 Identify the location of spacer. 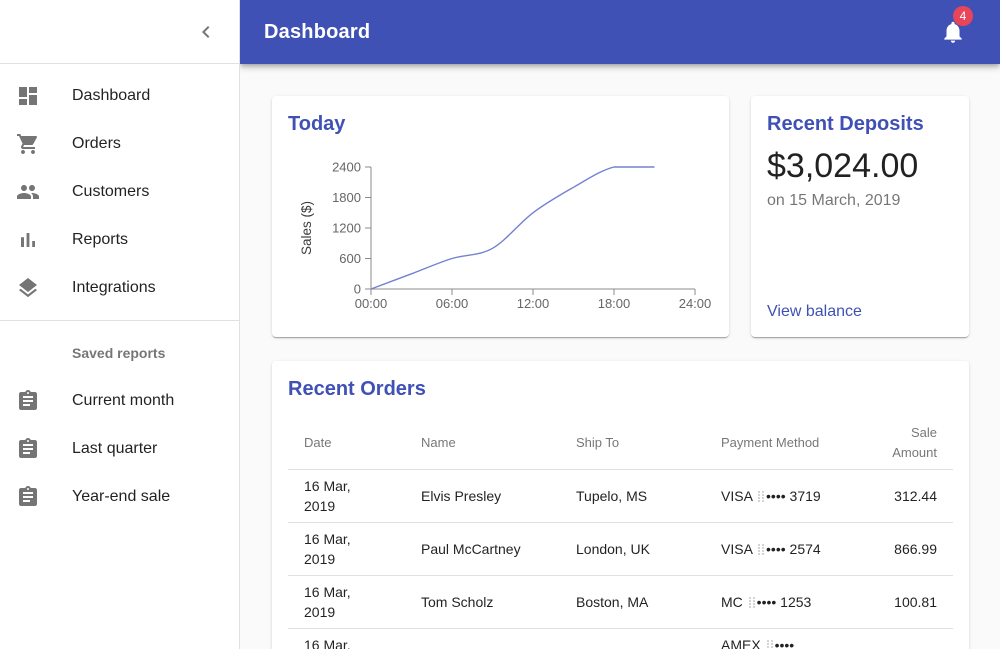
(860, 256).